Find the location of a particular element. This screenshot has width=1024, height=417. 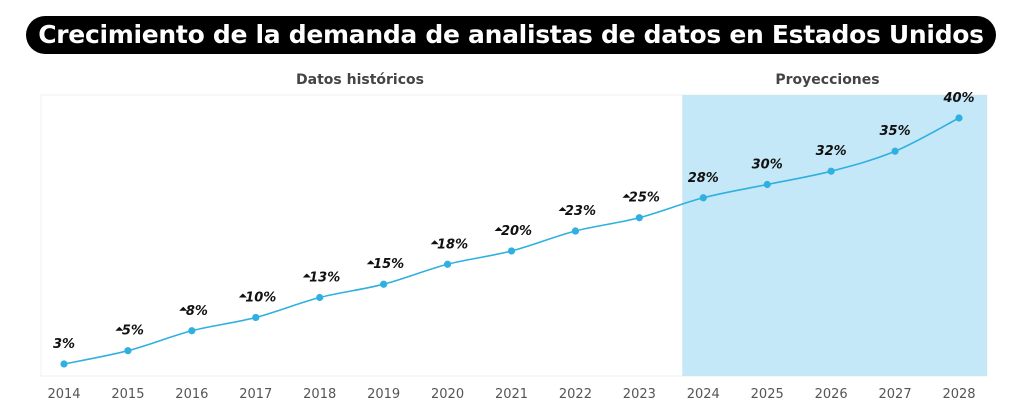

data-label: 35% is located at coordinates (895, 131).